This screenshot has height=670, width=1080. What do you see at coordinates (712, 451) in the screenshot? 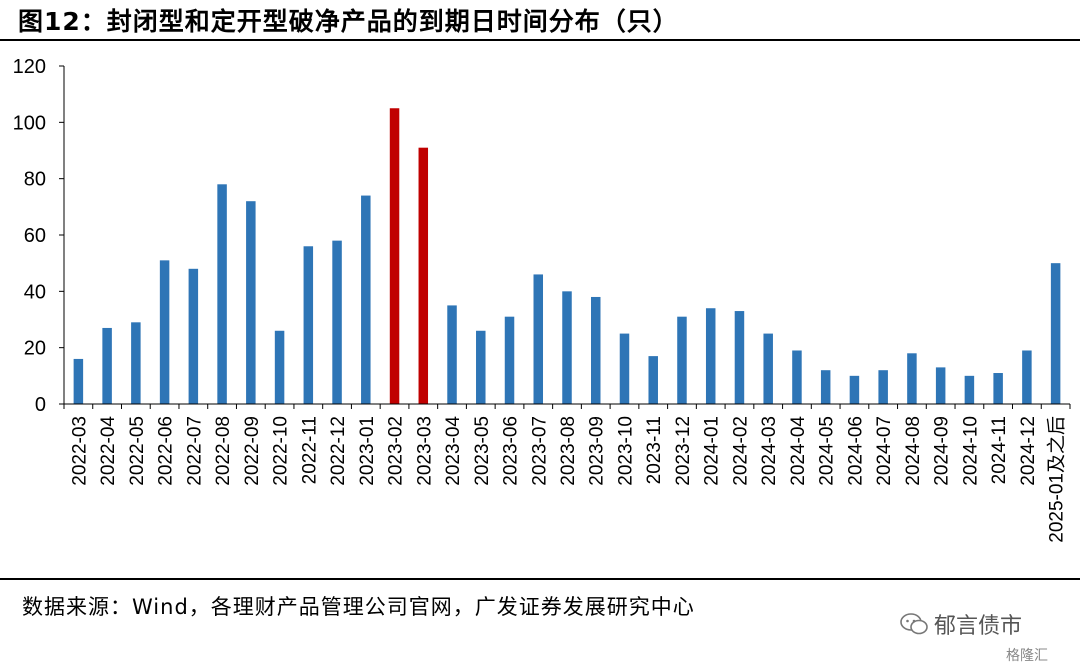
I see `x-tick-label: 2024-01` at bounding box center [712, 451].